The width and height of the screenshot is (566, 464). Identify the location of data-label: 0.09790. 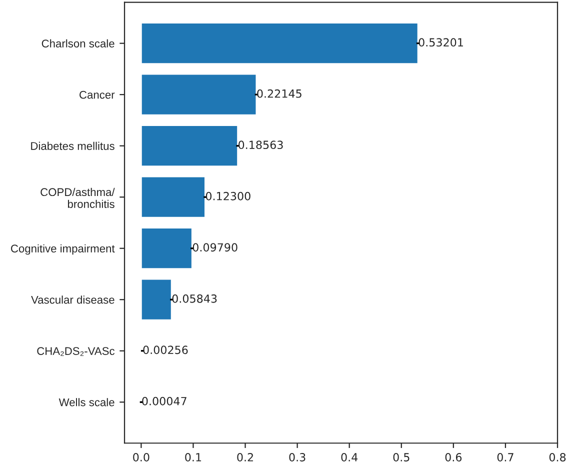
(215, 247).